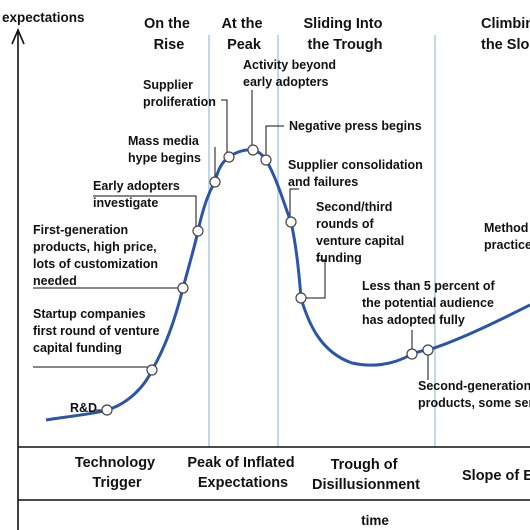 This screenshot has height=530, width=530. What do you see at coordinates (215, 182) in the screenshot?
I see `marker-mass-media` at bounding box center [215, 182].